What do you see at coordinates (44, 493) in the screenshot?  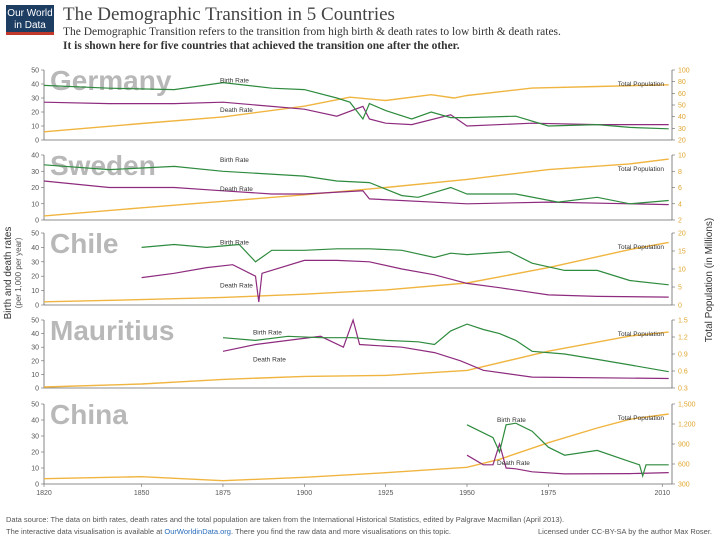 I see `x-tick-label: 1820` at bounding box center [44, 493].